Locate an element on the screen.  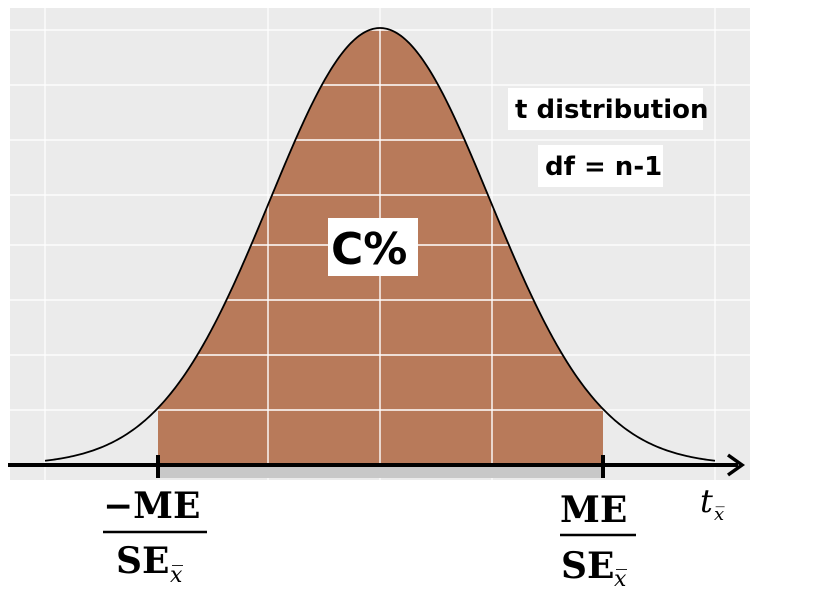
area-base-strip is located at coordinates (380, 471).